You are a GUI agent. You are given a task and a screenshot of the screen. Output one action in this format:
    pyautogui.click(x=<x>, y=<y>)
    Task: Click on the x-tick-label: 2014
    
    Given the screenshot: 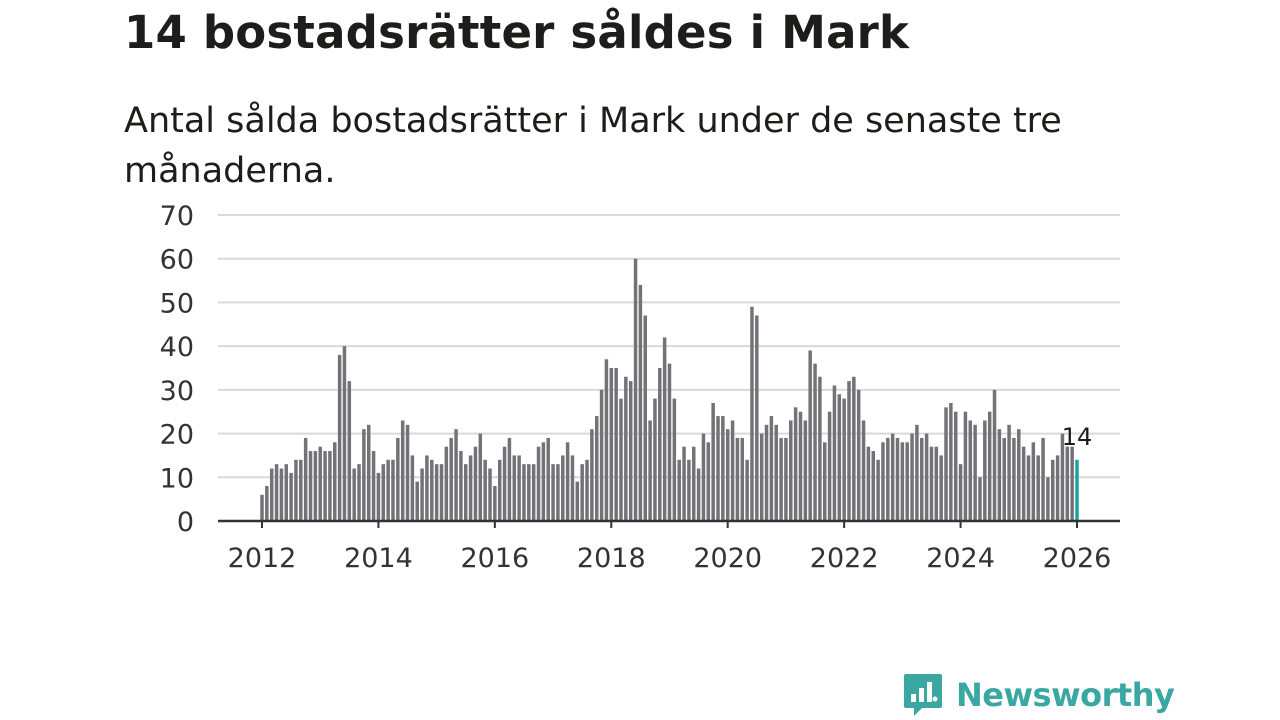 What is the action you would take?
    pyautogui.click(x=378, y=558)
    